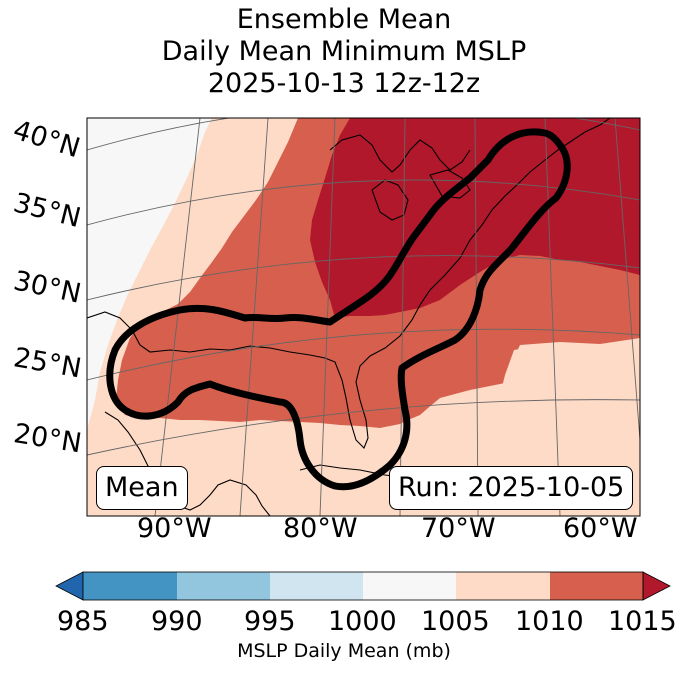 The width and height of the screenshot is (688, 674). Describe the element at coordinates (344, 83) in the screenshot. I see `title-line-3: 2025-10-13 12z-12z` at that location.